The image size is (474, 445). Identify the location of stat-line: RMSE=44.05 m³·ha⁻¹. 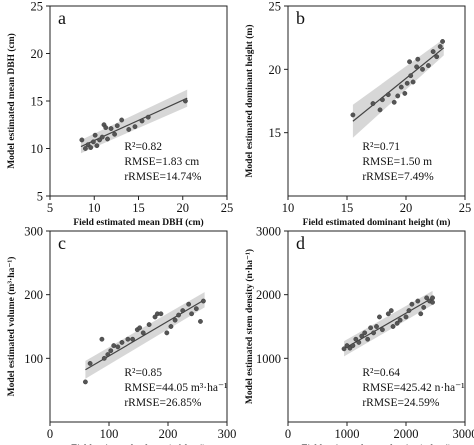
(176, 388).